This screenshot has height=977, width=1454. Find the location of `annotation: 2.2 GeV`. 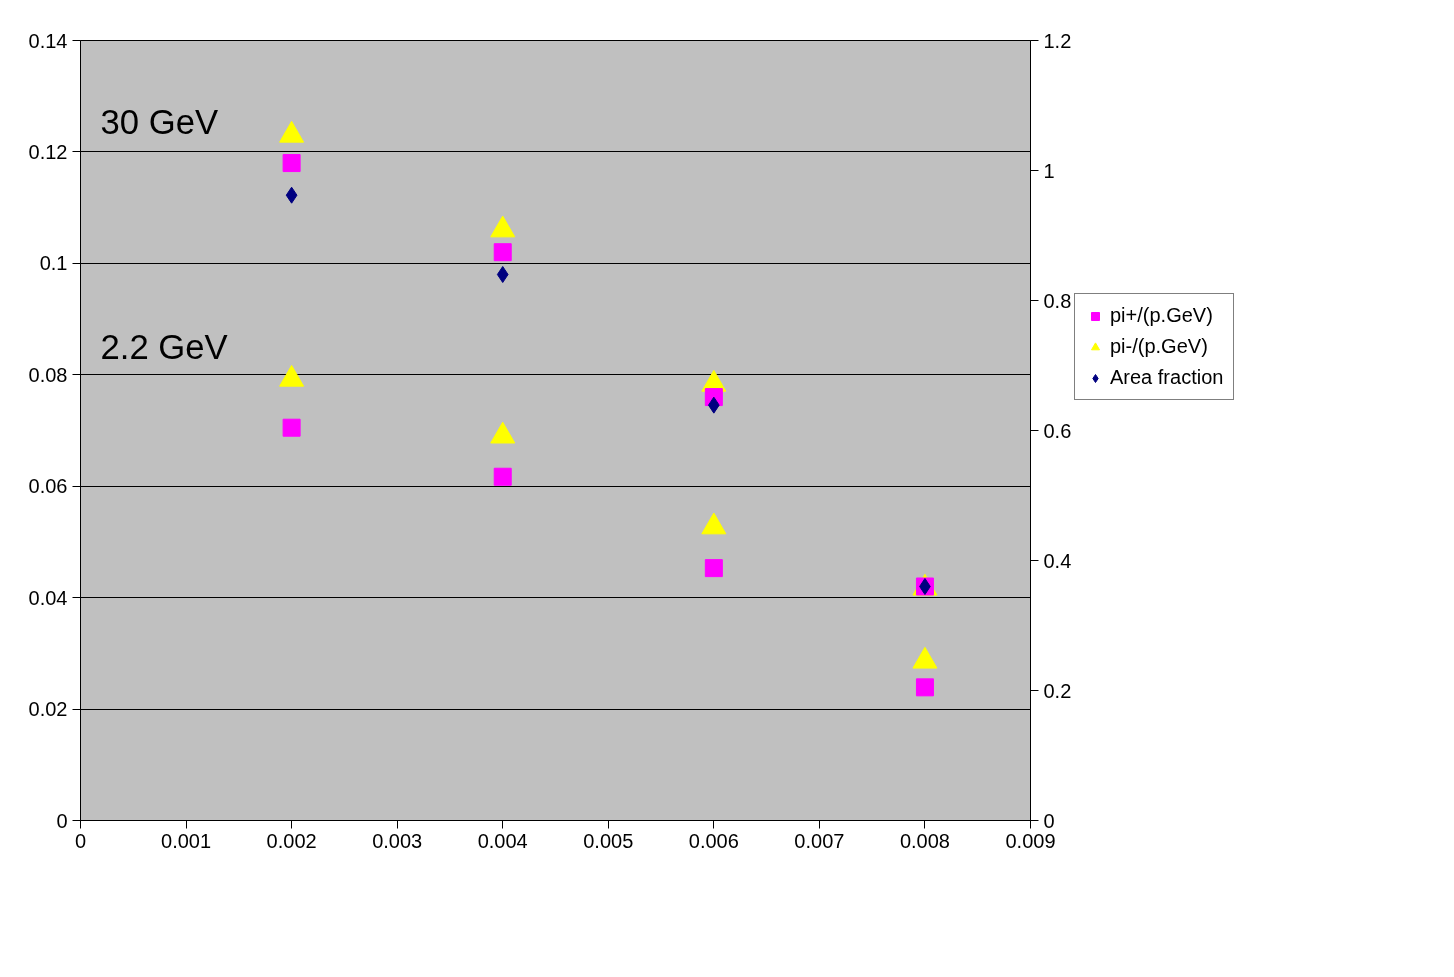

annotation: 2.2 GeV is located at coordinates (164, 346).